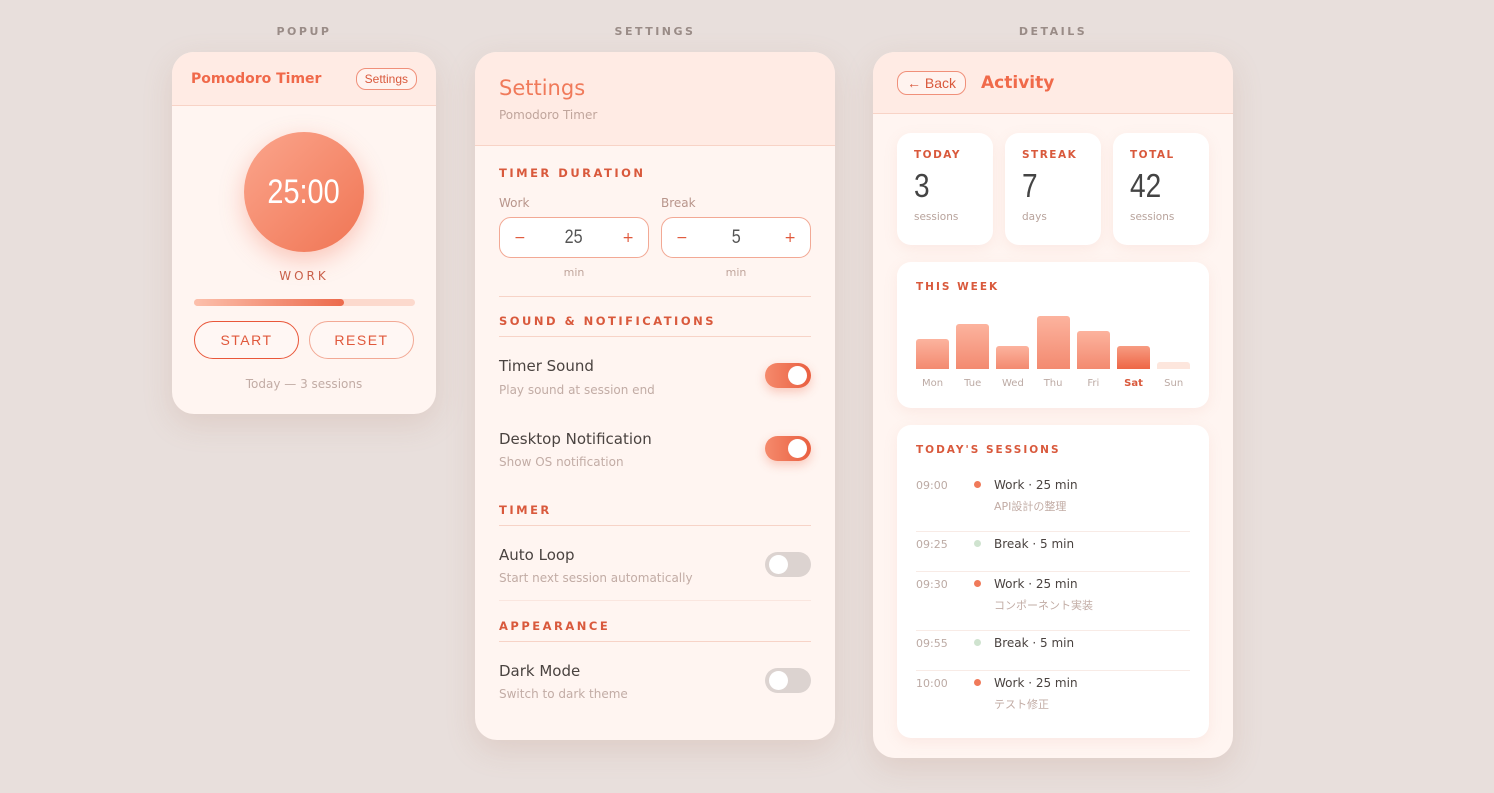 The width and height of the screenshot is (1494, 793). I want to click on break-label: Break, so click(678, 203).